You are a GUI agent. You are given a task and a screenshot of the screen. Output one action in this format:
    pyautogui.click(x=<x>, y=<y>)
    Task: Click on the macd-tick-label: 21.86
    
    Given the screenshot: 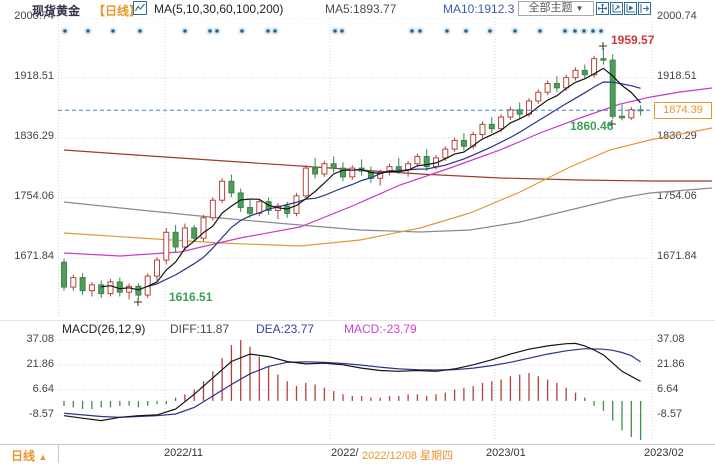 What is the action you would take?
    pyautogui.click(x=671, y=364)
    